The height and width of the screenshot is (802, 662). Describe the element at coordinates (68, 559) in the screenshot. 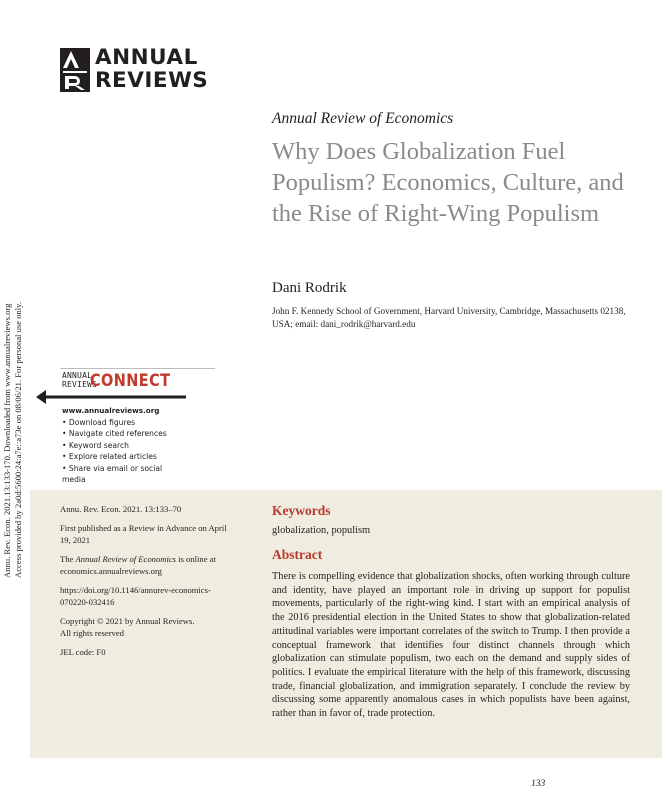

I see `online-notice-pre: The` at that location.